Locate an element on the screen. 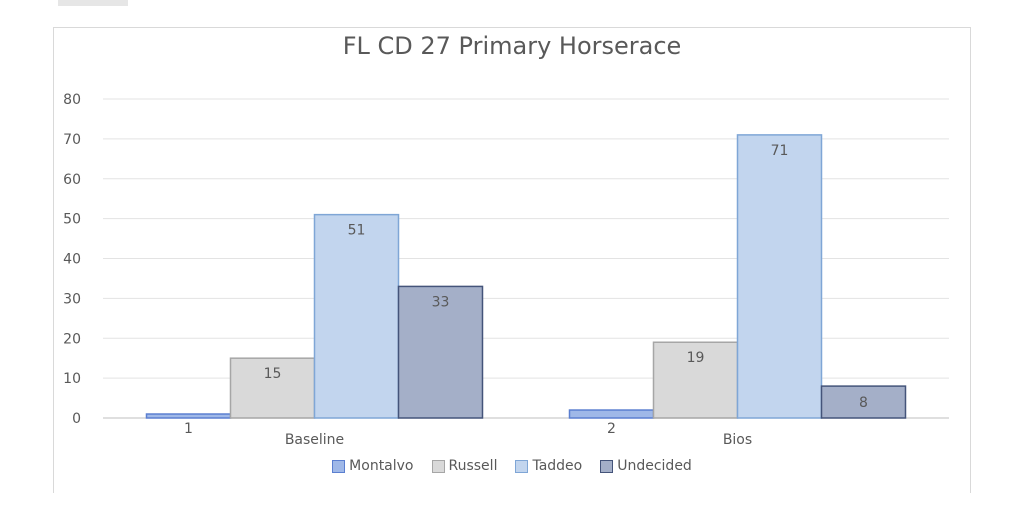 The image size is (1024, 508). y-tick-label: 0 is located at coordinates (76, 419).